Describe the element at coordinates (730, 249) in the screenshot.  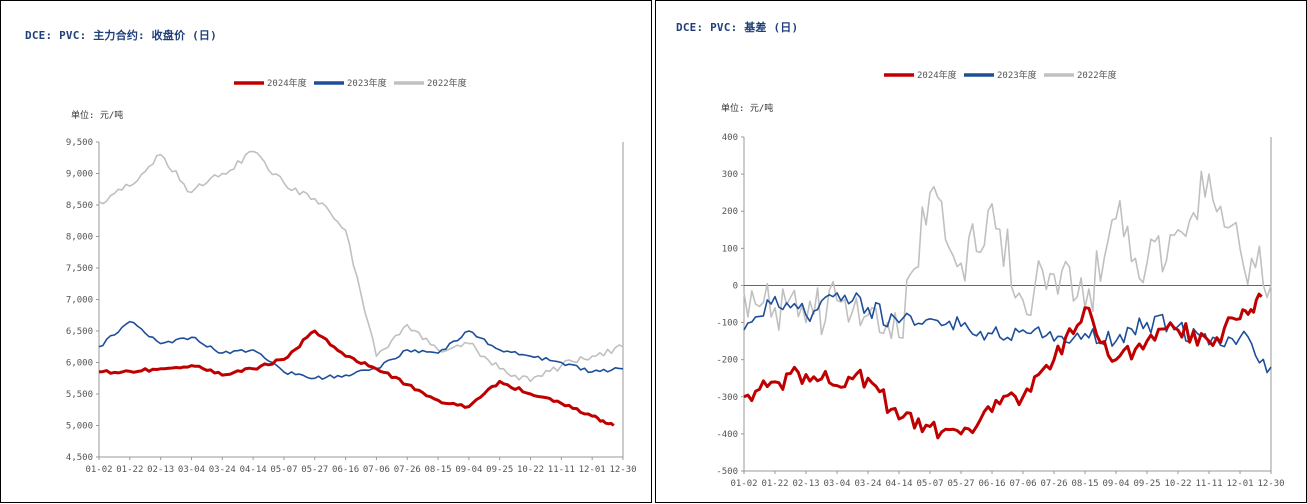
I see `y-tick-label: 100` at that location.